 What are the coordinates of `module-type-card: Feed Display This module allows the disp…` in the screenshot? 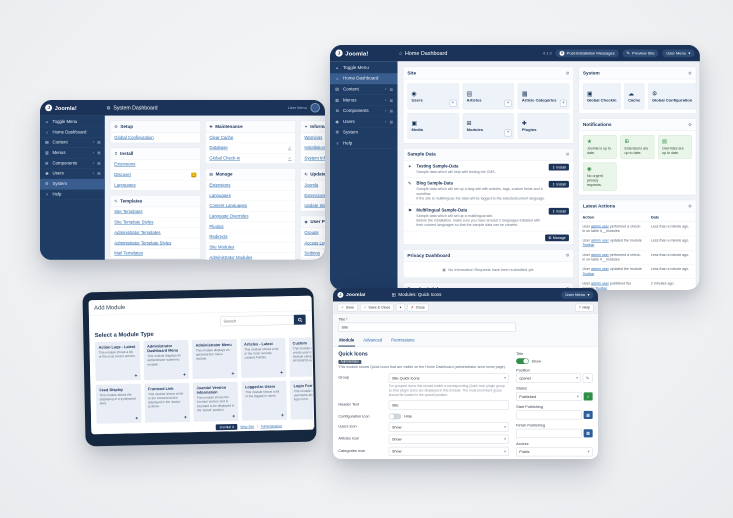 It's located at (118, 403).